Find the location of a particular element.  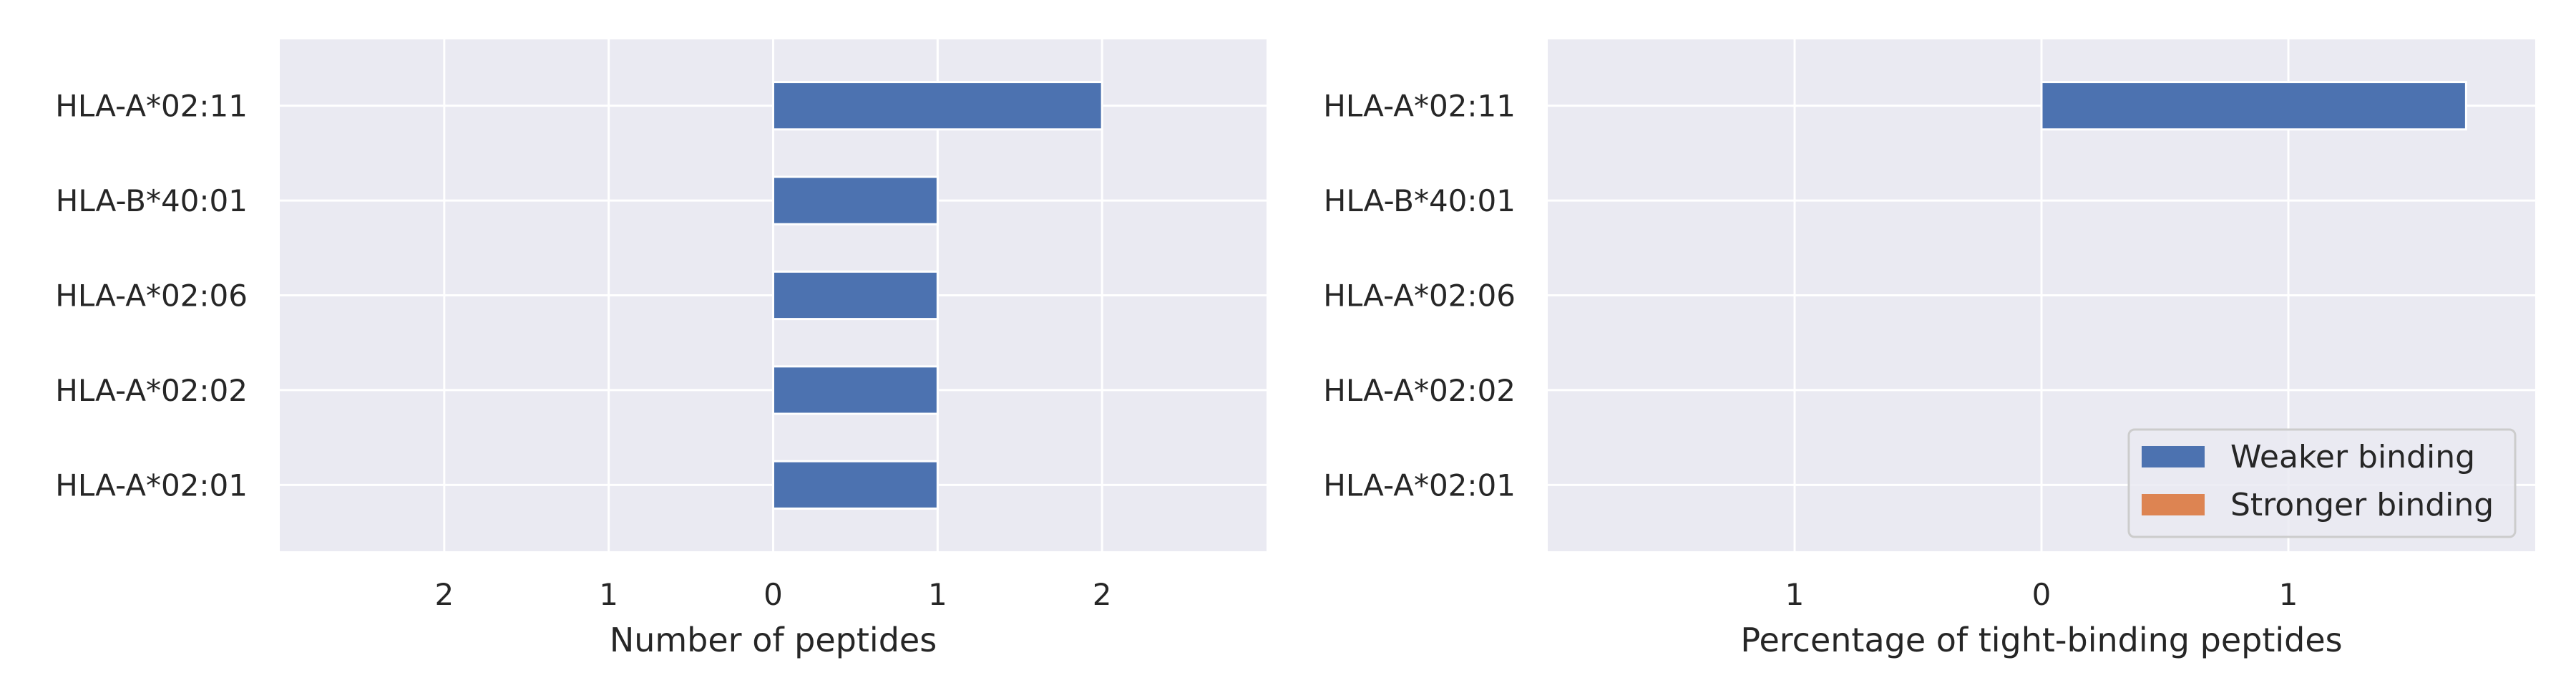

legend-label: Weaker binding is located at coordinates (2352, 457).